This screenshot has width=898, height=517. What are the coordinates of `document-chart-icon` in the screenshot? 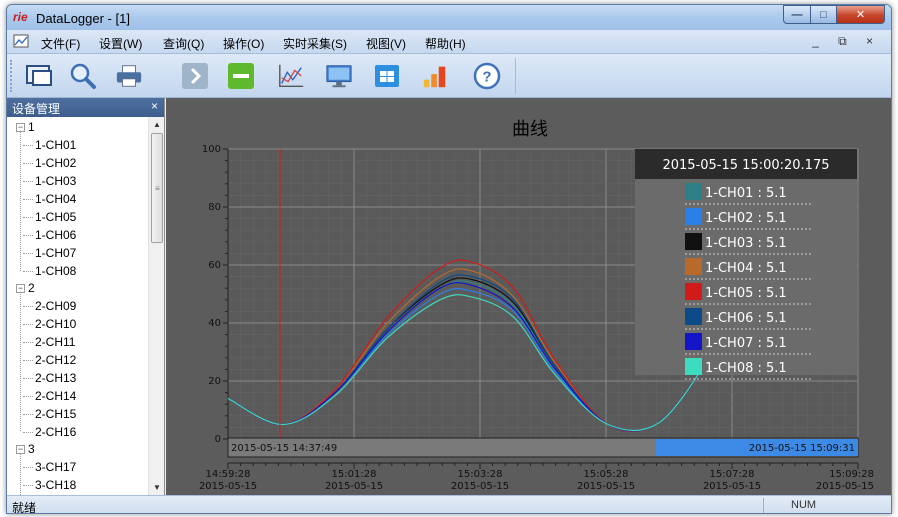 It's located at (21, 41).